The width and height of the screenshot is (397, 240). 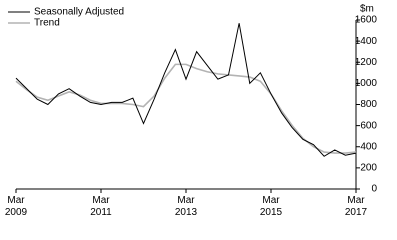 I want to click on x-tick-label: Mar 2017, so click(x=356, y=206).